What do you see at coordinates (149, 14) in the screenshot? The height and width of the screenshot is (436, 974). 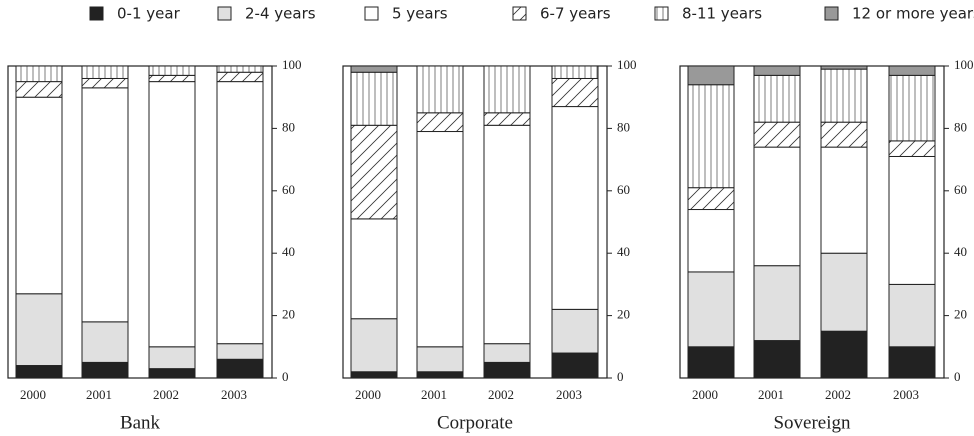 I see `legend-label: 0-1 year` at bounding box center [149, 14].